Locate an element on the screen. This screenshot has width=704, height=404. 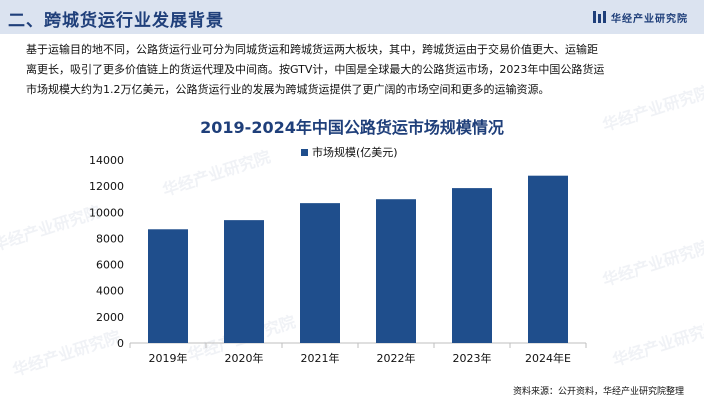
section-title: 二、跨城货运行业发展背景 is located at coordinates (116, 21).